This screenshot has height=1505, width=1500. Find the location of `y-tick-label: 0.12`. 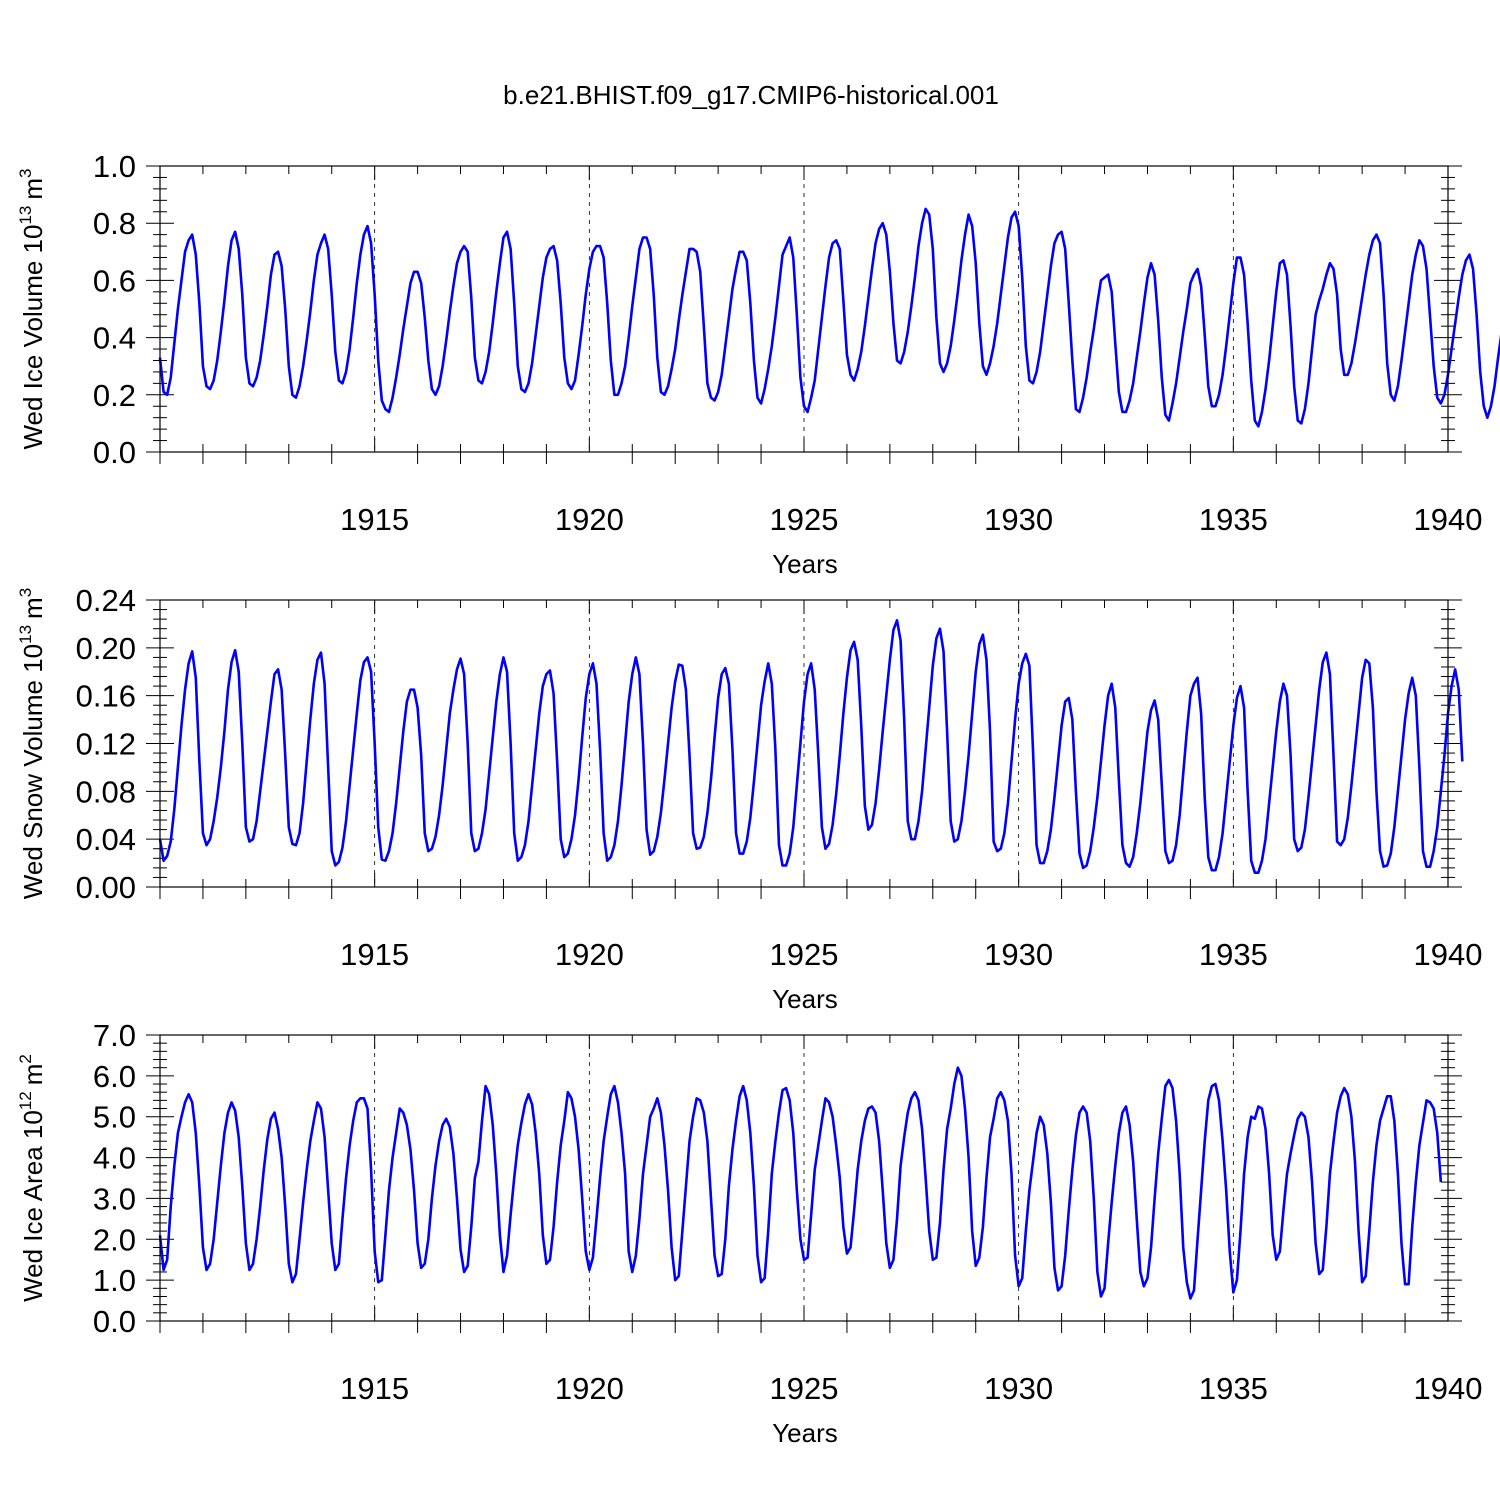

y-tick-label: 0.12 is located at coordinates (106, 744).